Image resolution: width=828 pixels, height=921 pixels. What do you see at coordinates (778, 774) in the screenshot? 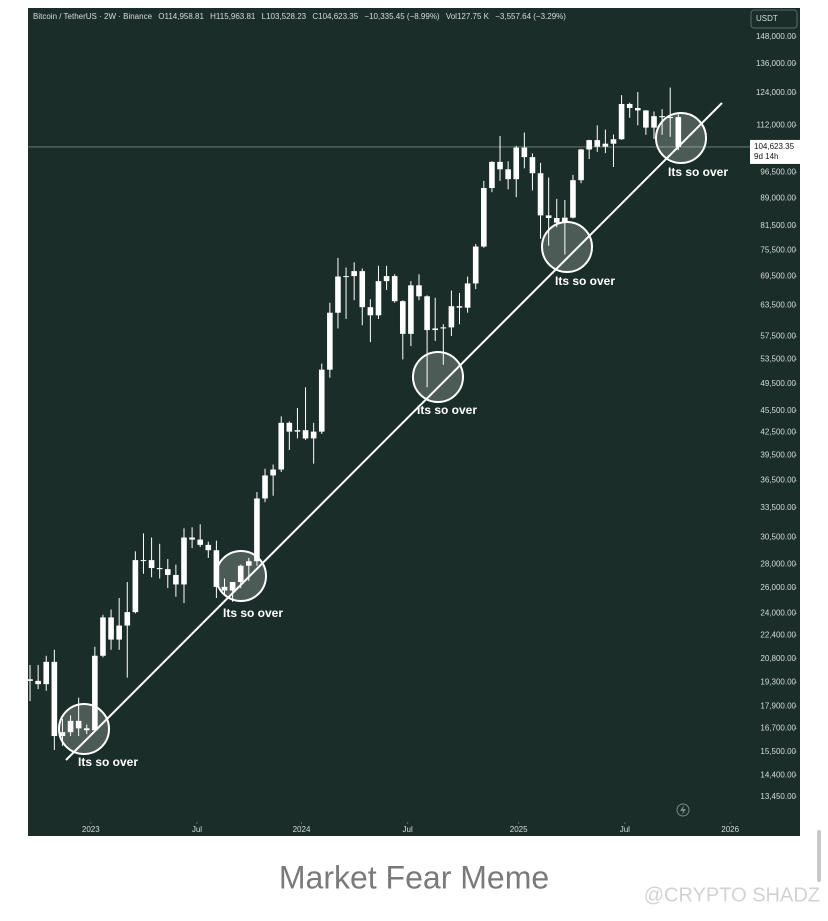
I see `y-tick-label: 14,400.00` at bounding box center [778, 774].